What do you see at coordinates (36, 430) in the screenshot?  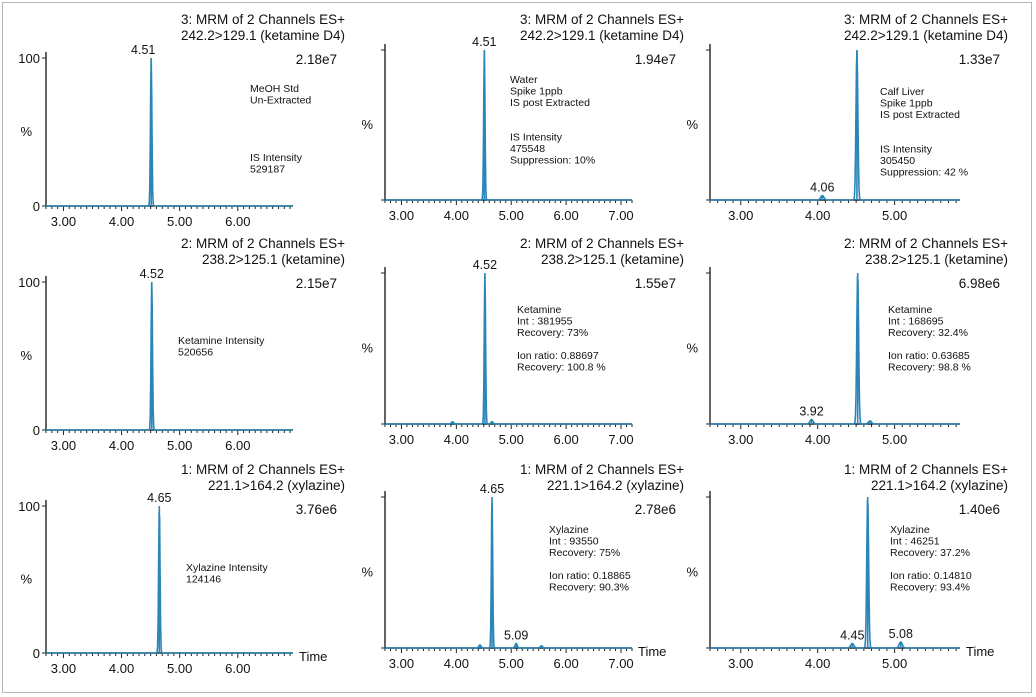 I see `y-tick-label: 0` at bounding box center [36, 430].